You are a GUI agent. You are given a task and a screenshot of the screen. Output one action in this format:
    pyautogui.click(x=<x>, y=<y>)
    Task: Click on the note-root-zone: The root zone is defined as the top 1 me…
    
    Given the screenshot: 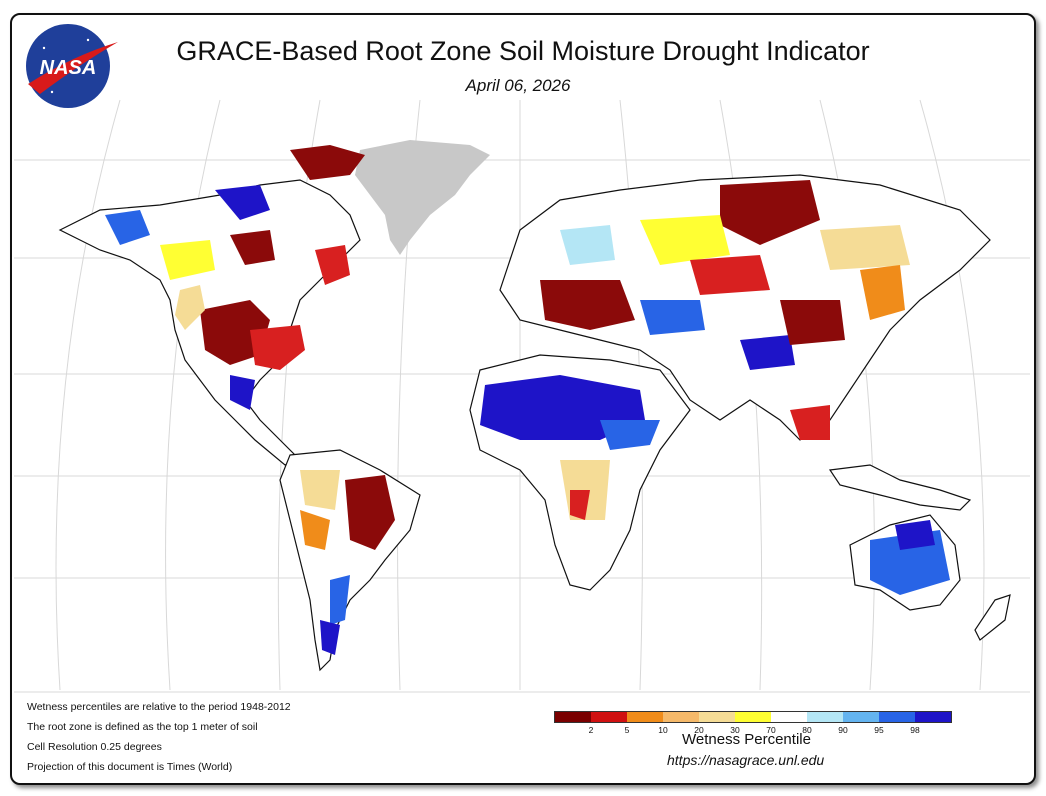 What is the action you would take?
    pyautogui.click(x=142, y=727)
    